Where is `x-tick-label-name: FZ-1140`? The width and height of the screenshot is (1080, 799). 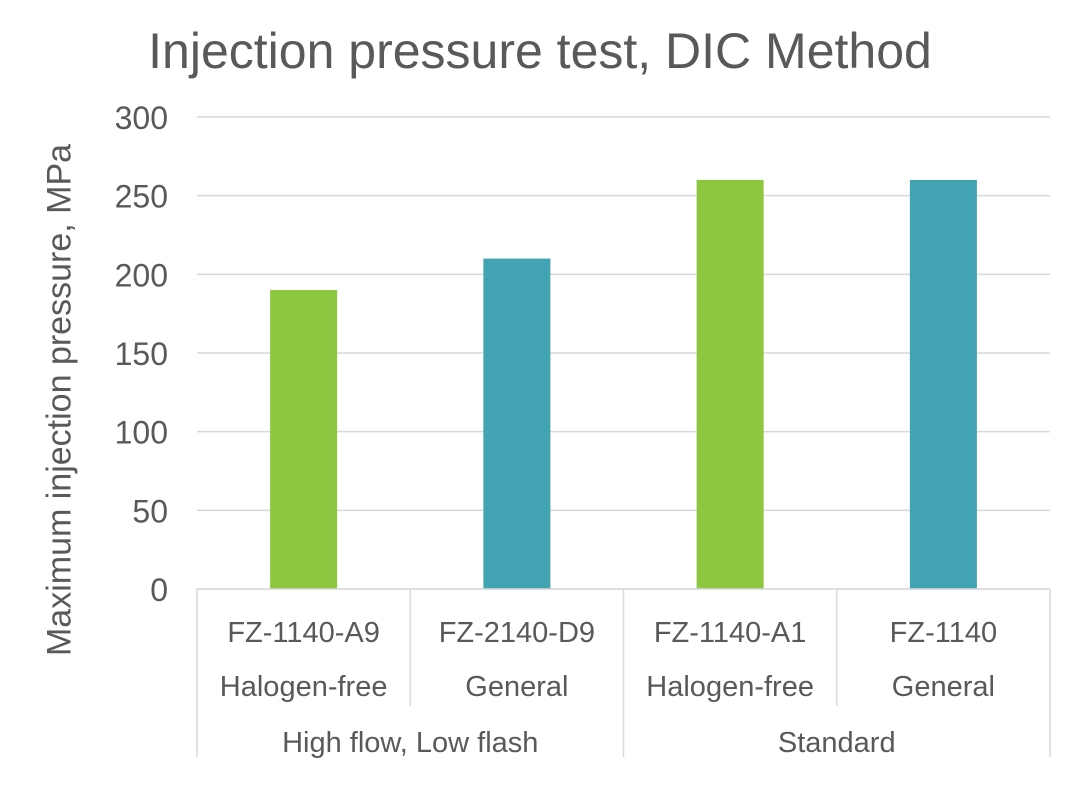
x-tick-label-name: FZ-1140 is located at coordinates (943, 633).